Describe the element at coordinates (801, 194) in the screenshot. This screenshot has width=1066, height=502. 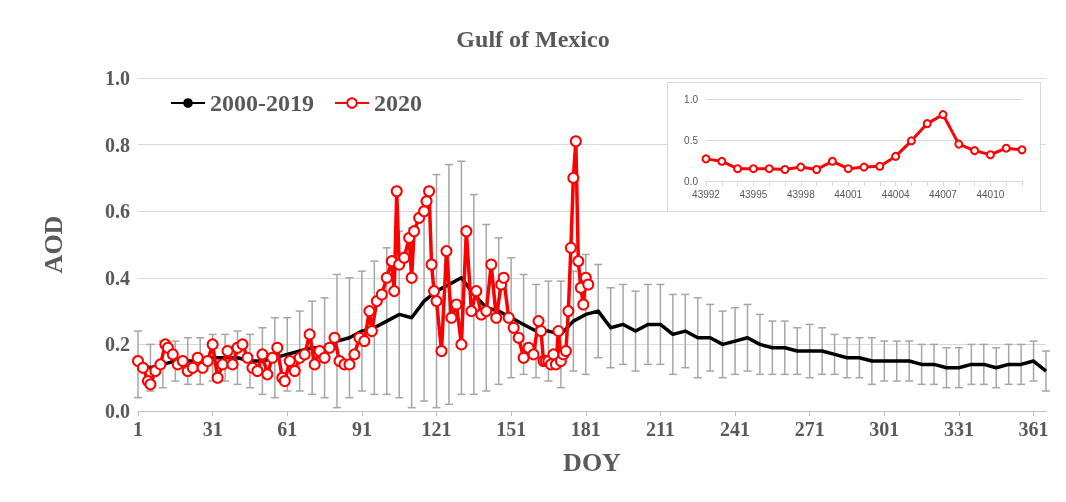
I see `x-tick-label: 43998` at that location.